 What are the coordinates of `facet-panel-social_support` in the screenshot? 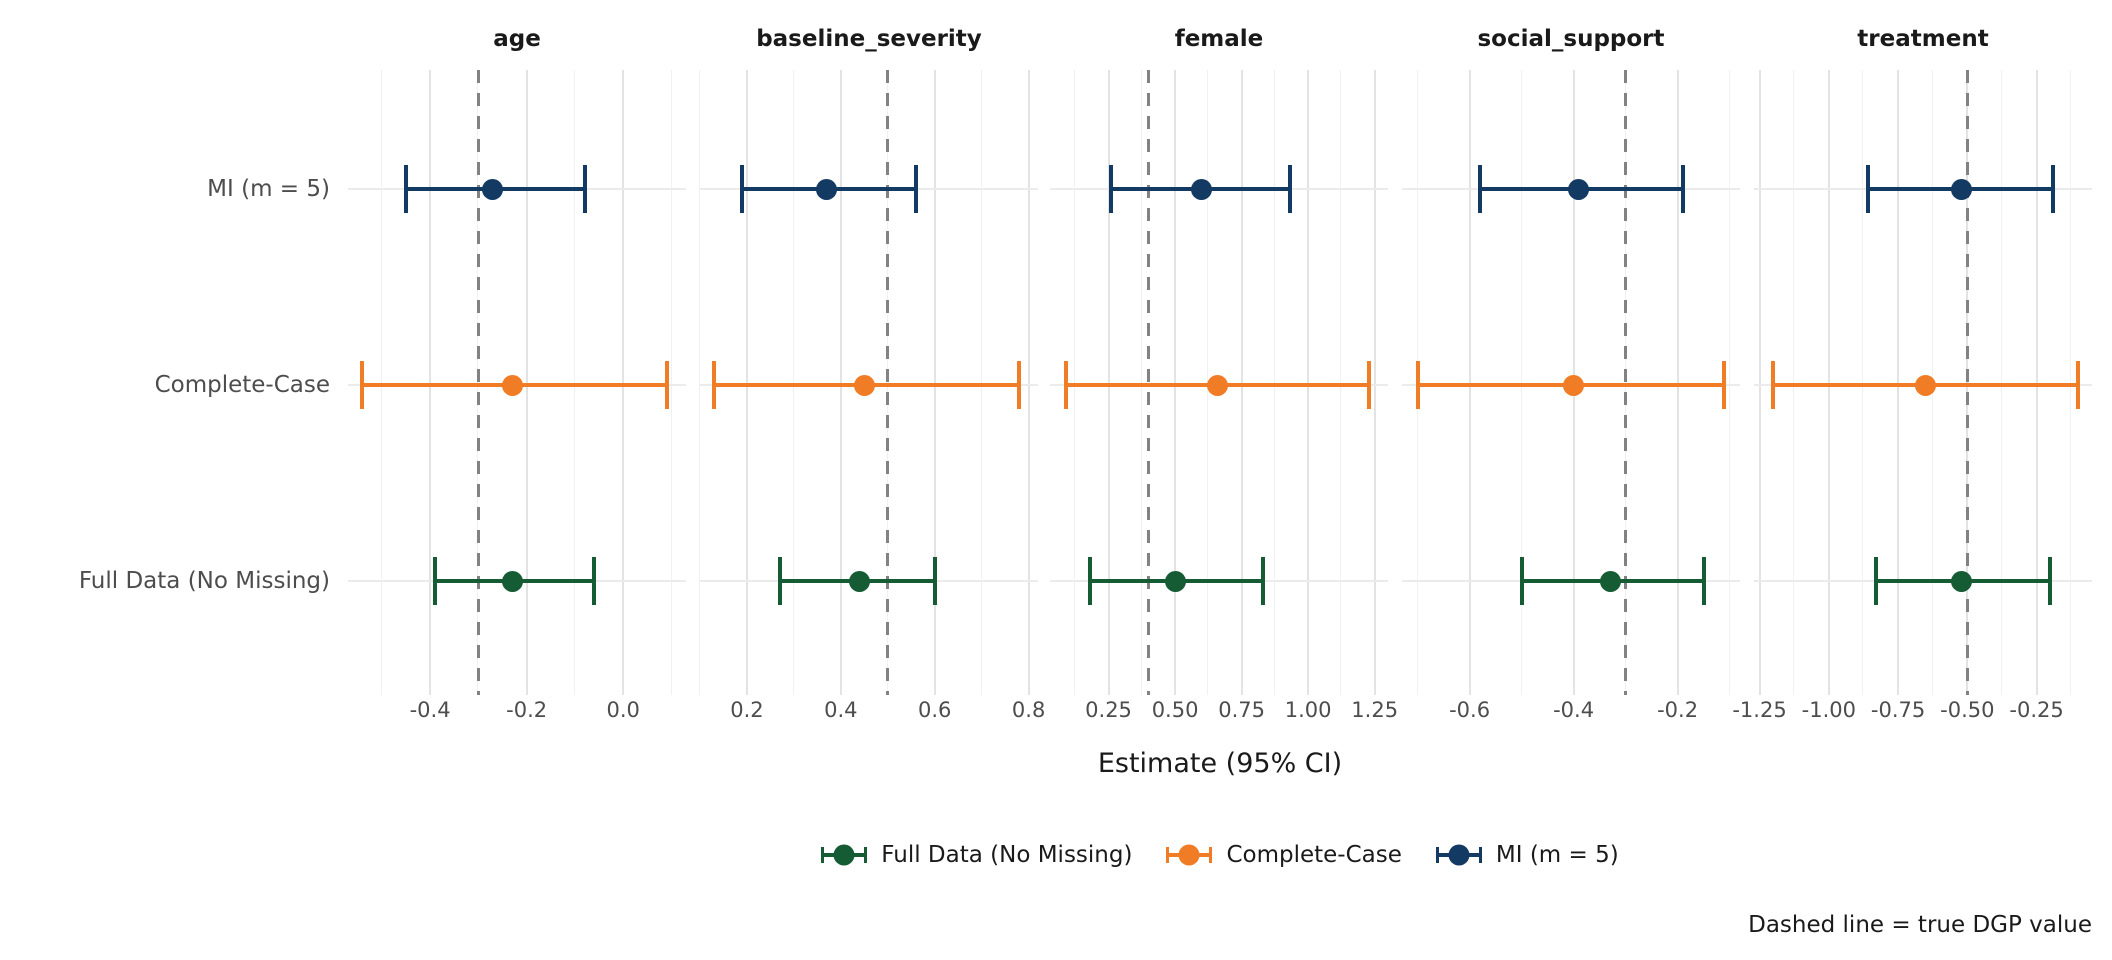 It's located at (1571, 382).